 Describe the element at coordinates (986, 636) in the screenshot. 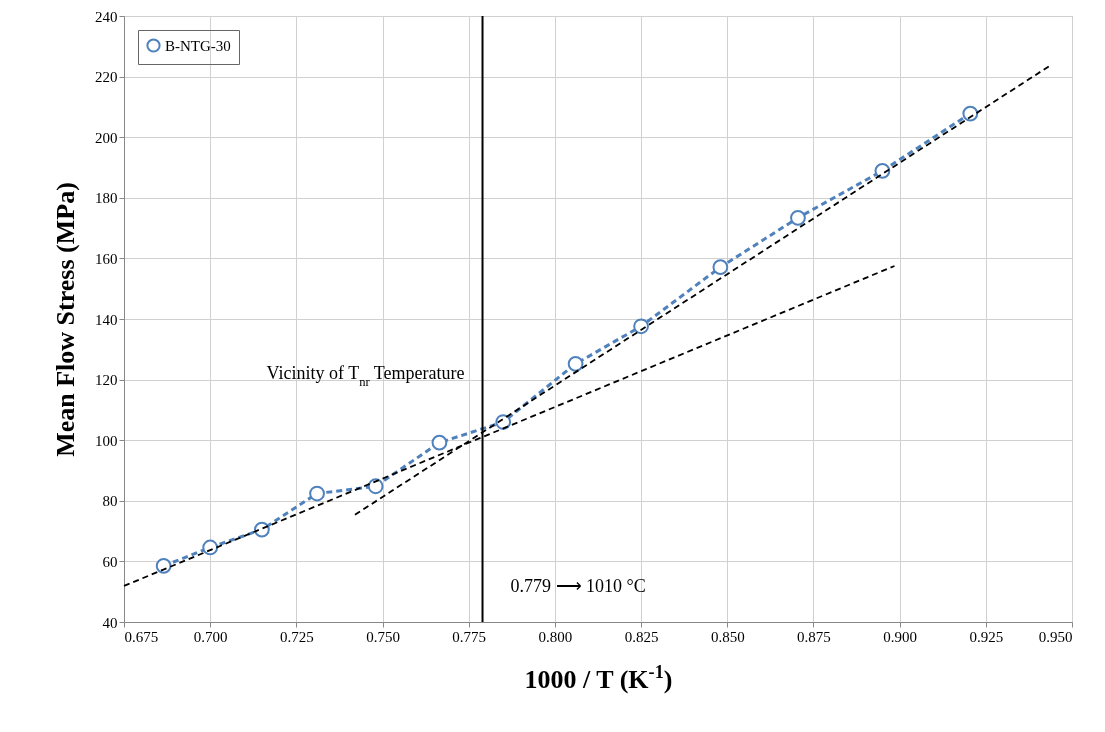

I see `x-tick-label: 0.925` at that location.